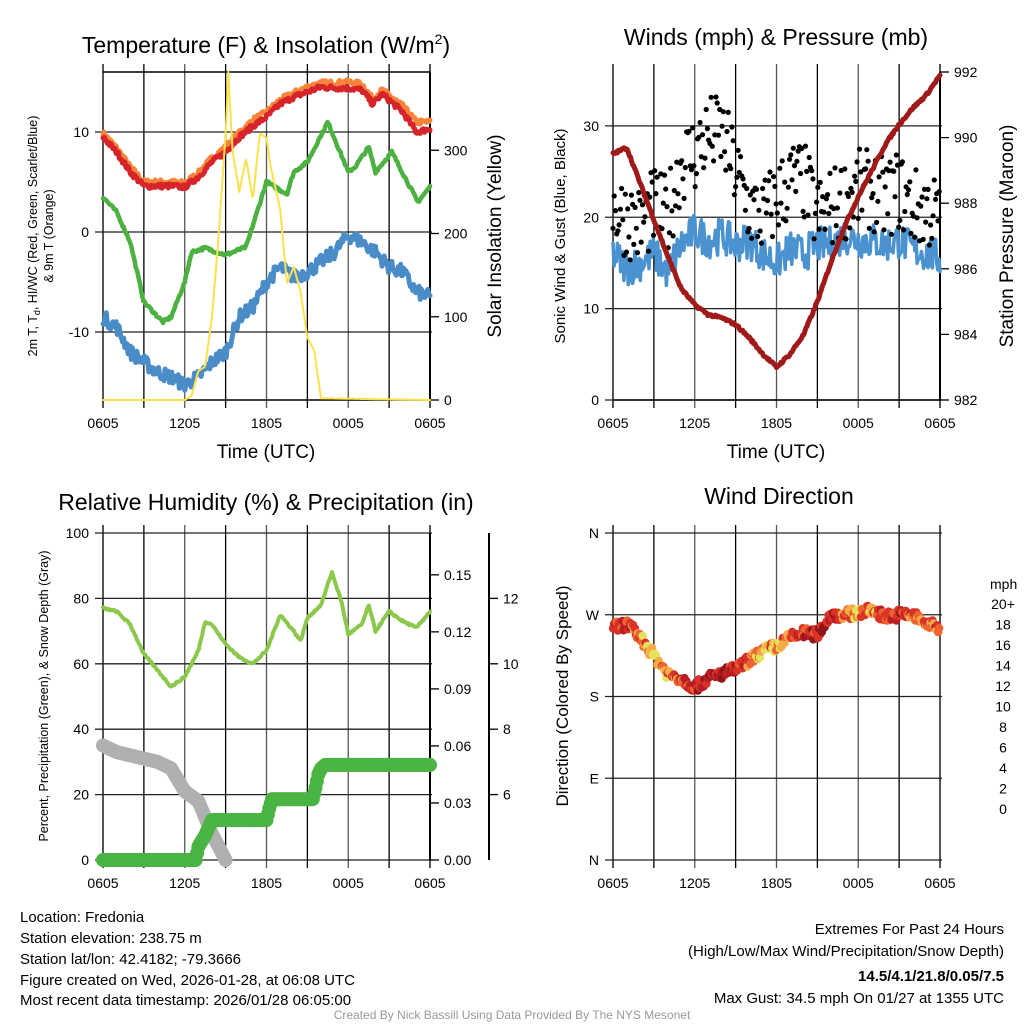 This screenshot has height=1024, width=1024. What do you see at coordinates (511, 664) in the screenshot?
I see `snow-depth-tick-label: 10` at bounding box center [511, 664].